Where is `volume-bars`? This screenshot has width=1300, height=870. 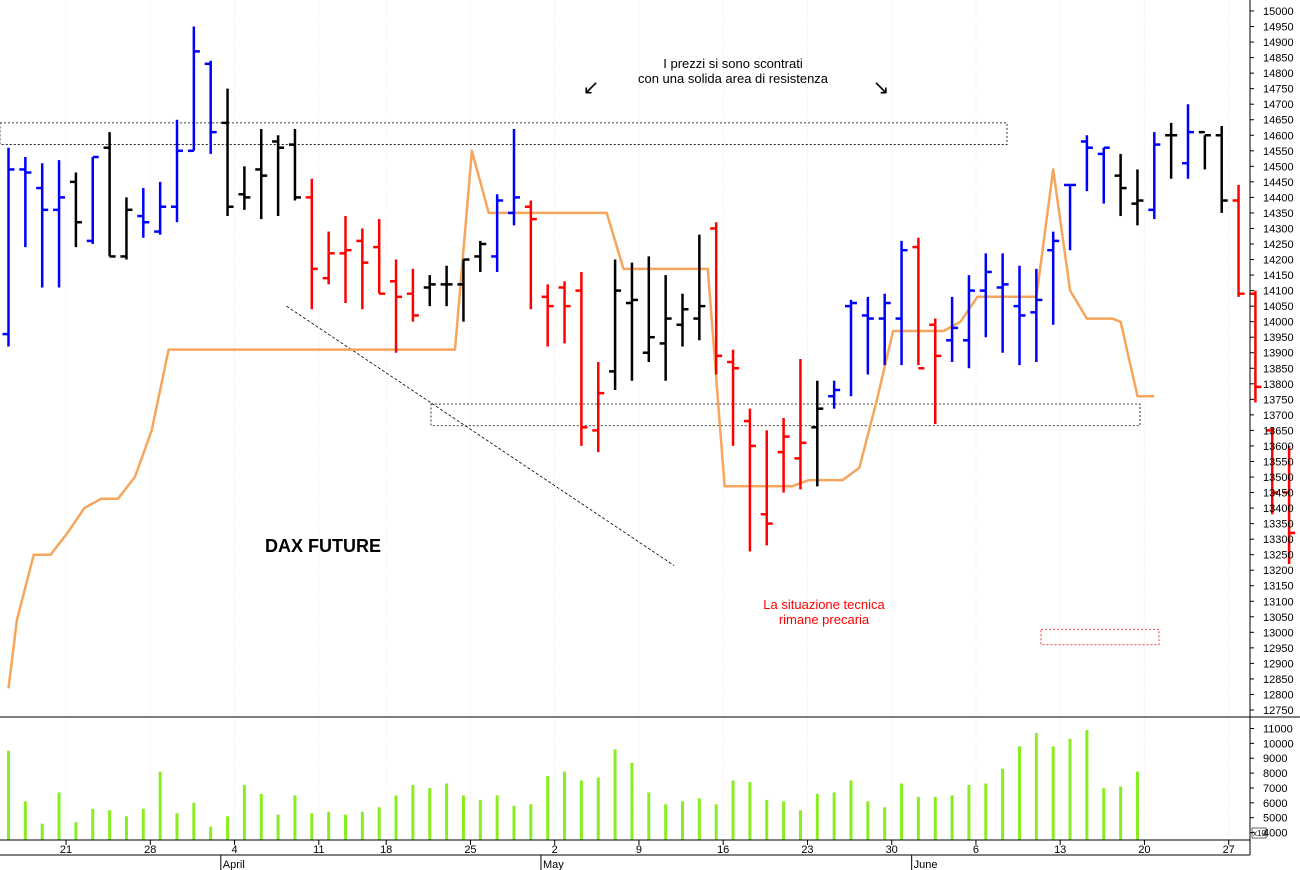
volume-bars is located at coordinates (573, 784).